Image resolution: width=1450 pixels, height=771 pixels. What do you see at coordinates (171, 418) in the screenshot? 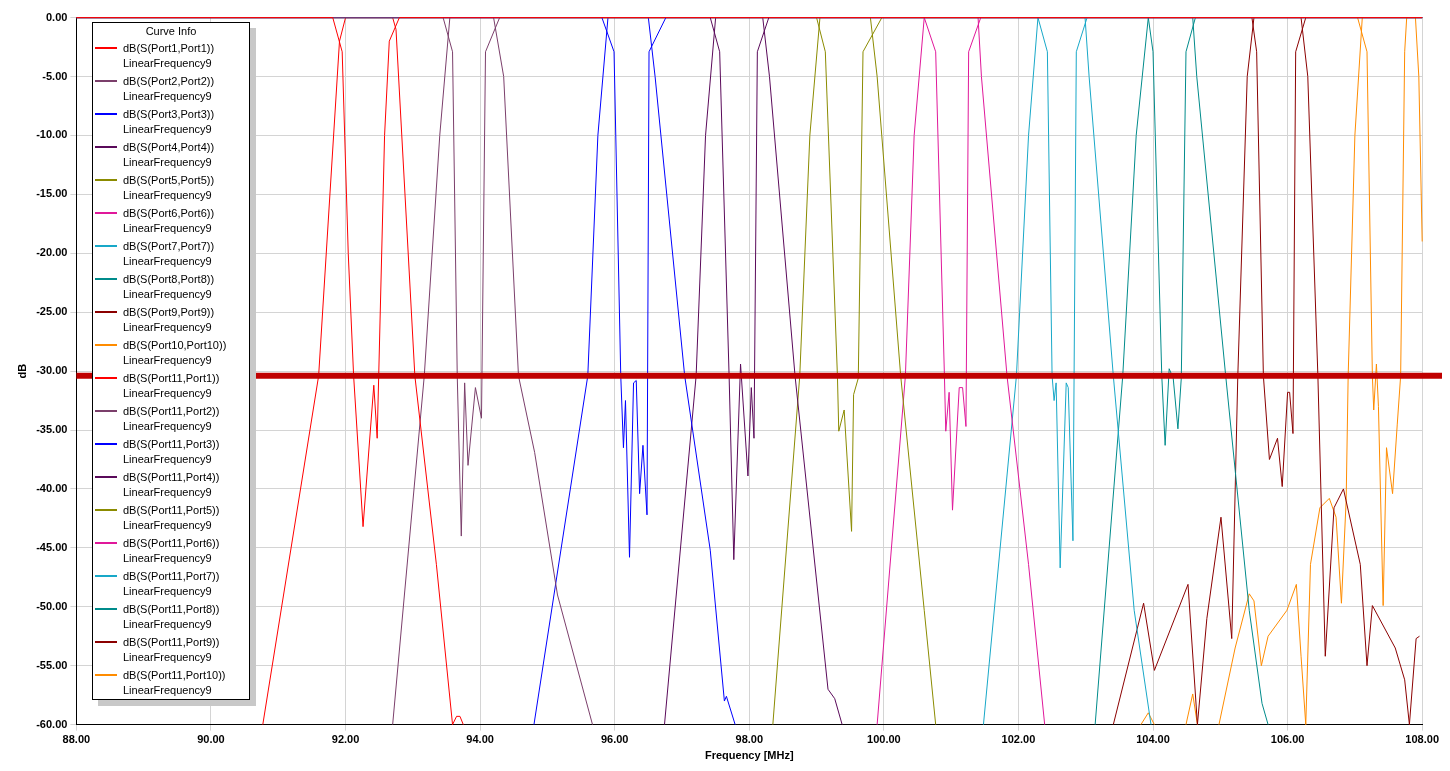
I see `legend-label: dB(S(Port11,Port2)) LinearFrequency9` at bounding box center [171, 418].